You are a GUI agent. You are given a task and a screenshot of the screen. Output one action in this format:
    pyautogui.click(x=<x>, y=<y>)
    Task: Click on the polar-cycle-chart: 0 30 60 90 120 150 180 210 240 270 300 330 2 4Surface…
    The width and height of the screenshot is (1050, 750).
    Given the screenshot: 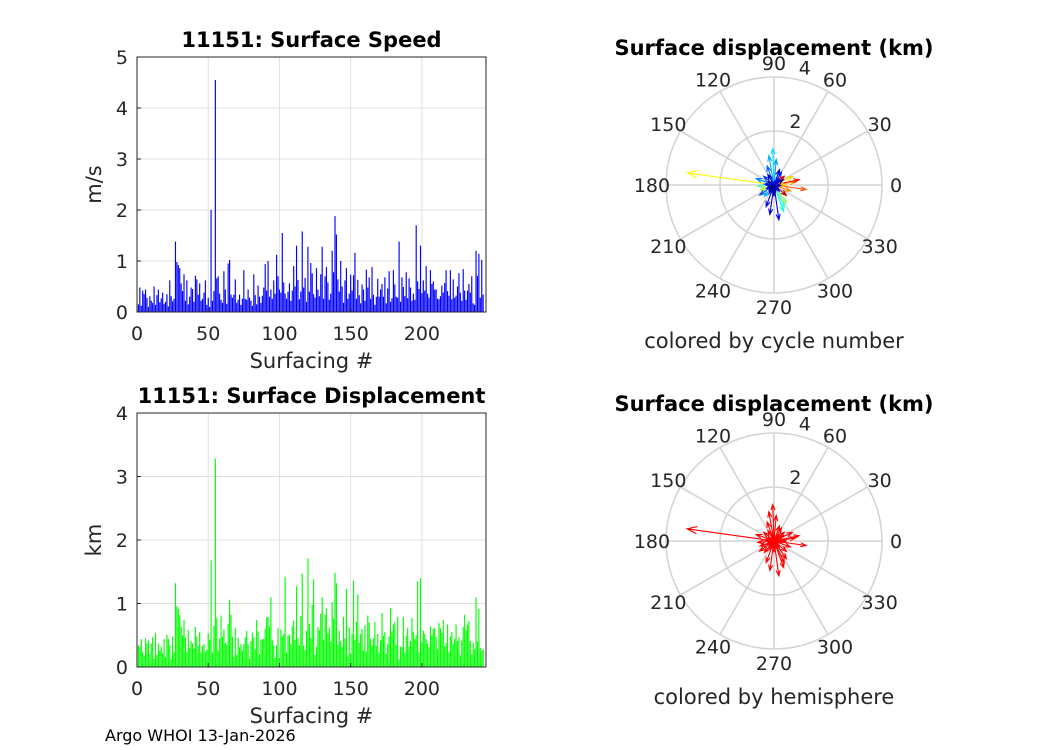 What is the action you would take?
    pyautogui.click(x=773, y=194)
    